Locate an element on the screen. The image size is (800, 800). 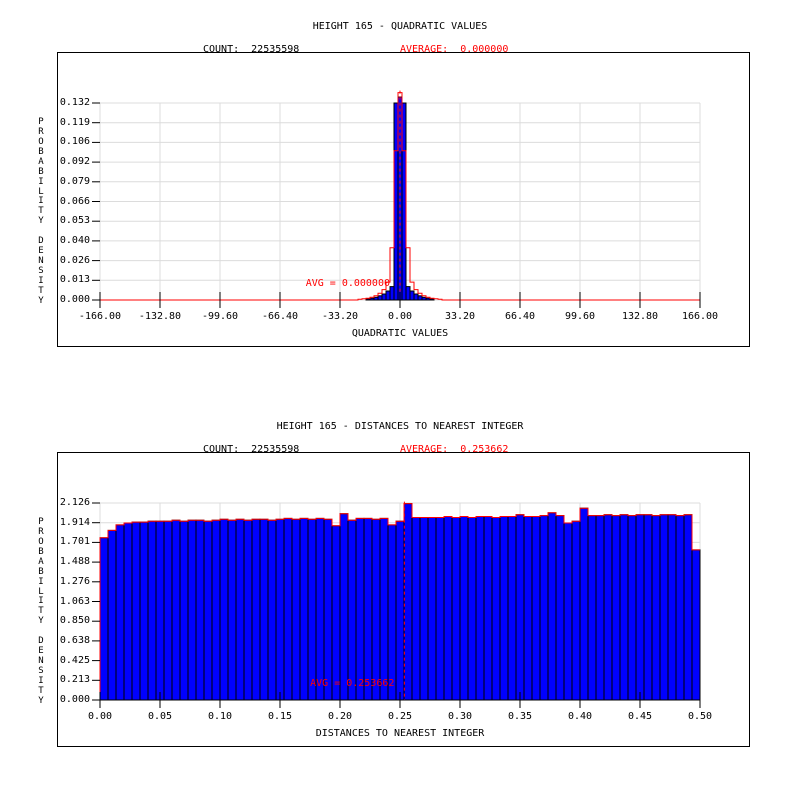
x-tick-label: -33.20 is located at coordinates (340, 316).